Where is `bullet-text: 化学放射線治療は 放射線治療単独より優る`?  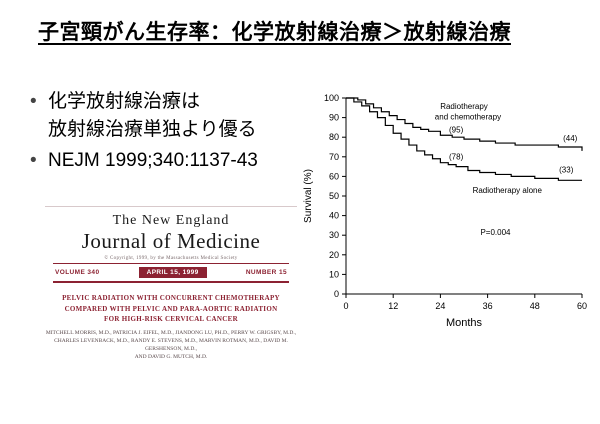 bullet-text: 化学放射線治療は 放射線治療単独より優る is located at coordinates (152, 115).